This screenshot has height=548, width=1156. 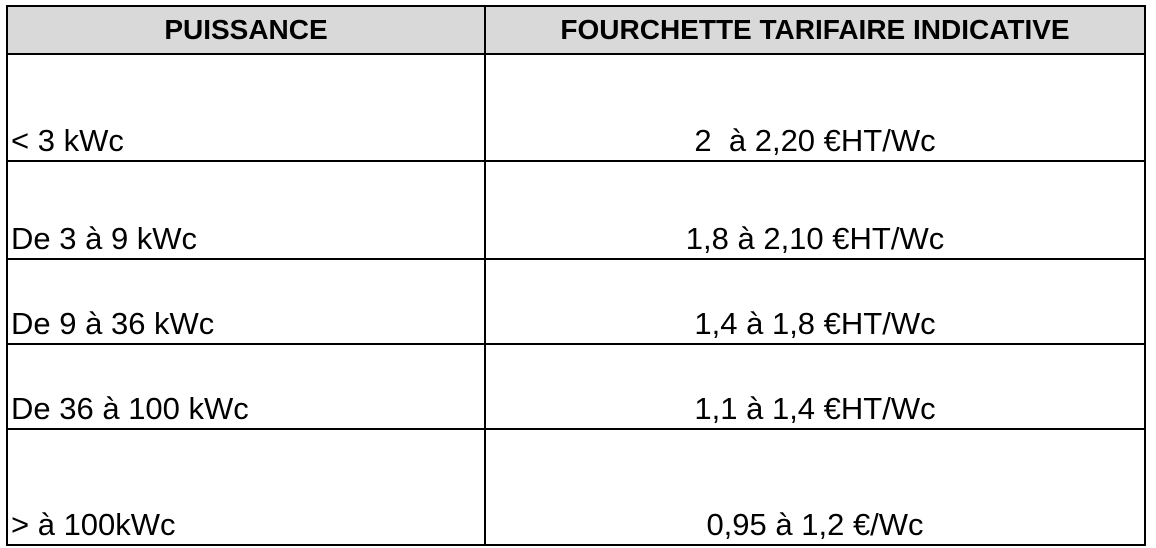 What do you see at coordinates (815, 238) in the screenshot?
I see `tarif-cell: 1,8 à 2,10 €HT/Wc` at bounding box center [815, 238].